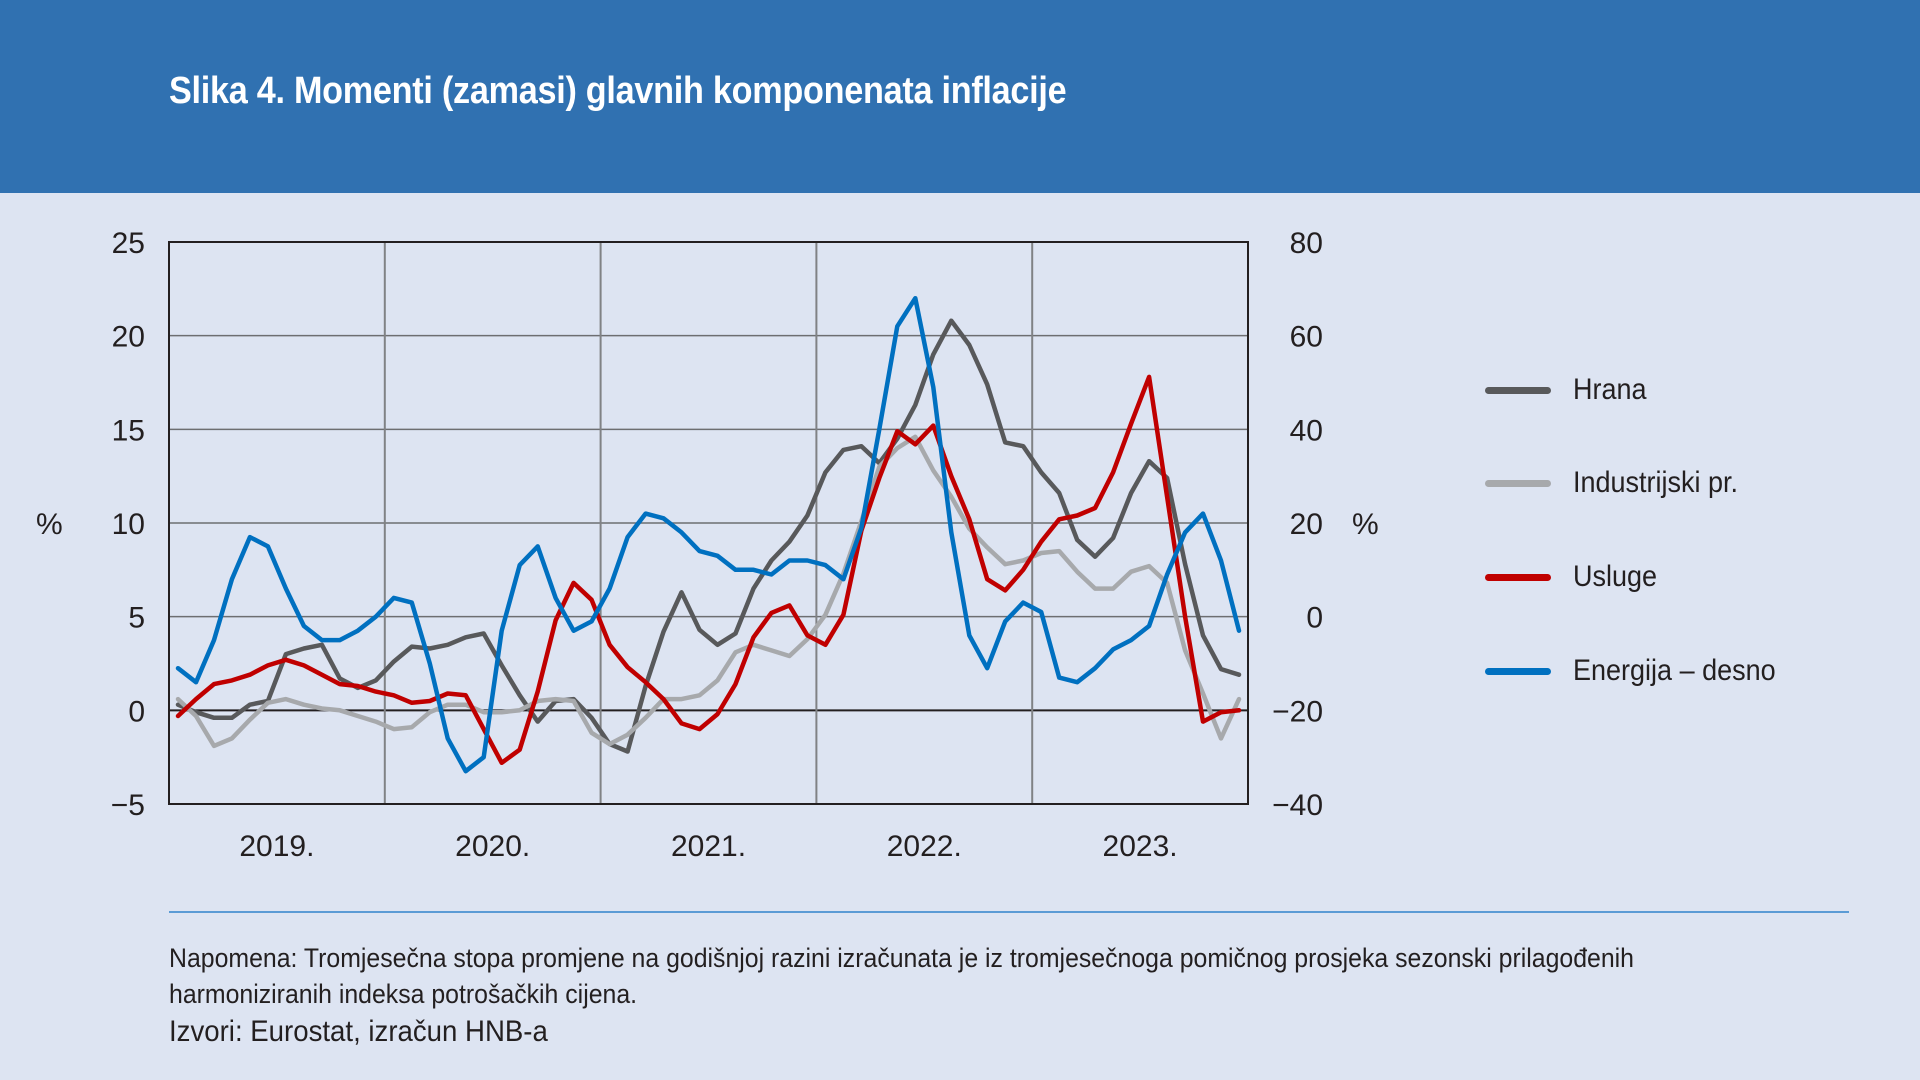 This screenshot has width=1920, height=1080. What do you see at coordinates (1306, 337) in the screenshot?
I see `y-tick-label-right: 60` at bounding box center [1306, 337].